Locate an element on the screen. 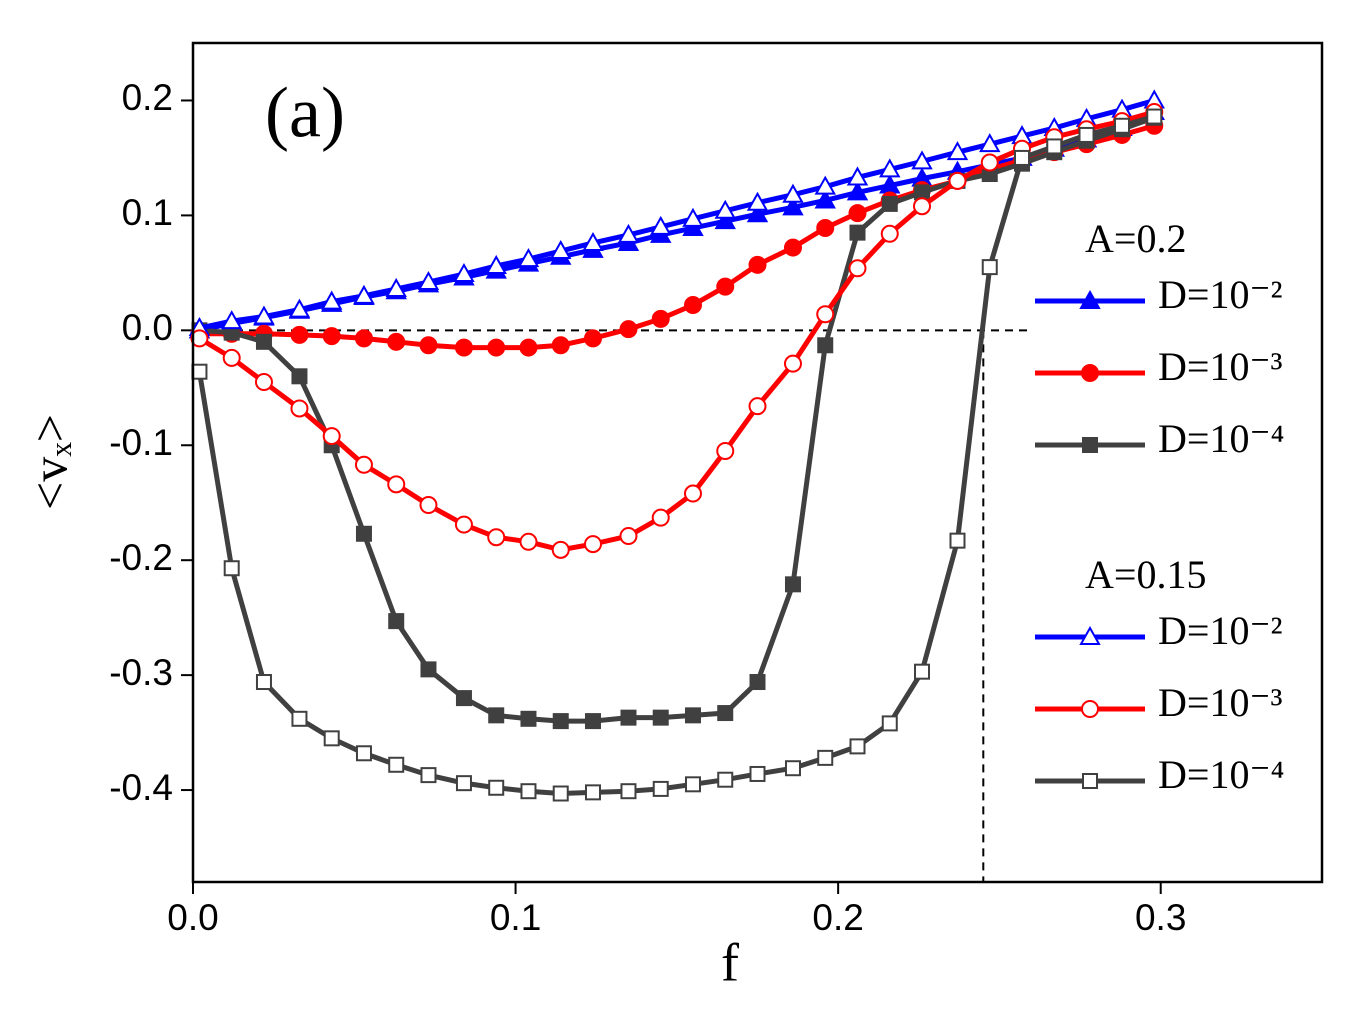 This screenshot has width=1364, height=1030. y-tick-label: 0.1 is located at coordinates (147, 212).